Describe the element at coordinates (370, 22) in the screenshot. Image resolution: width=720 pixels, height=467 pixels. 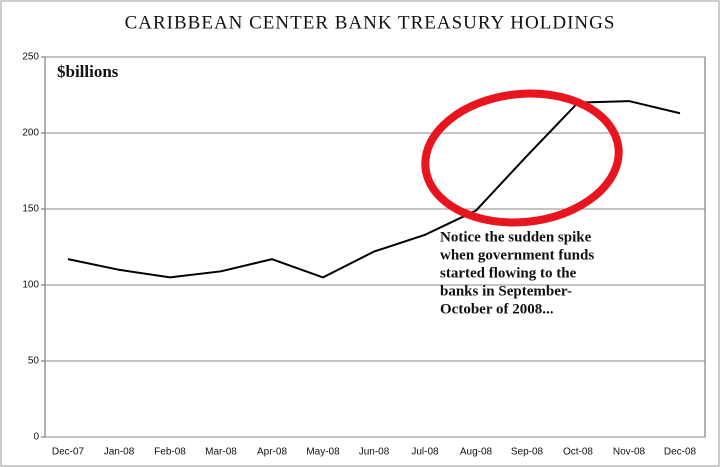
I see `chart-title: CARIBBEAN CENTER BANK TREASURY HOLDINGS` at that location.